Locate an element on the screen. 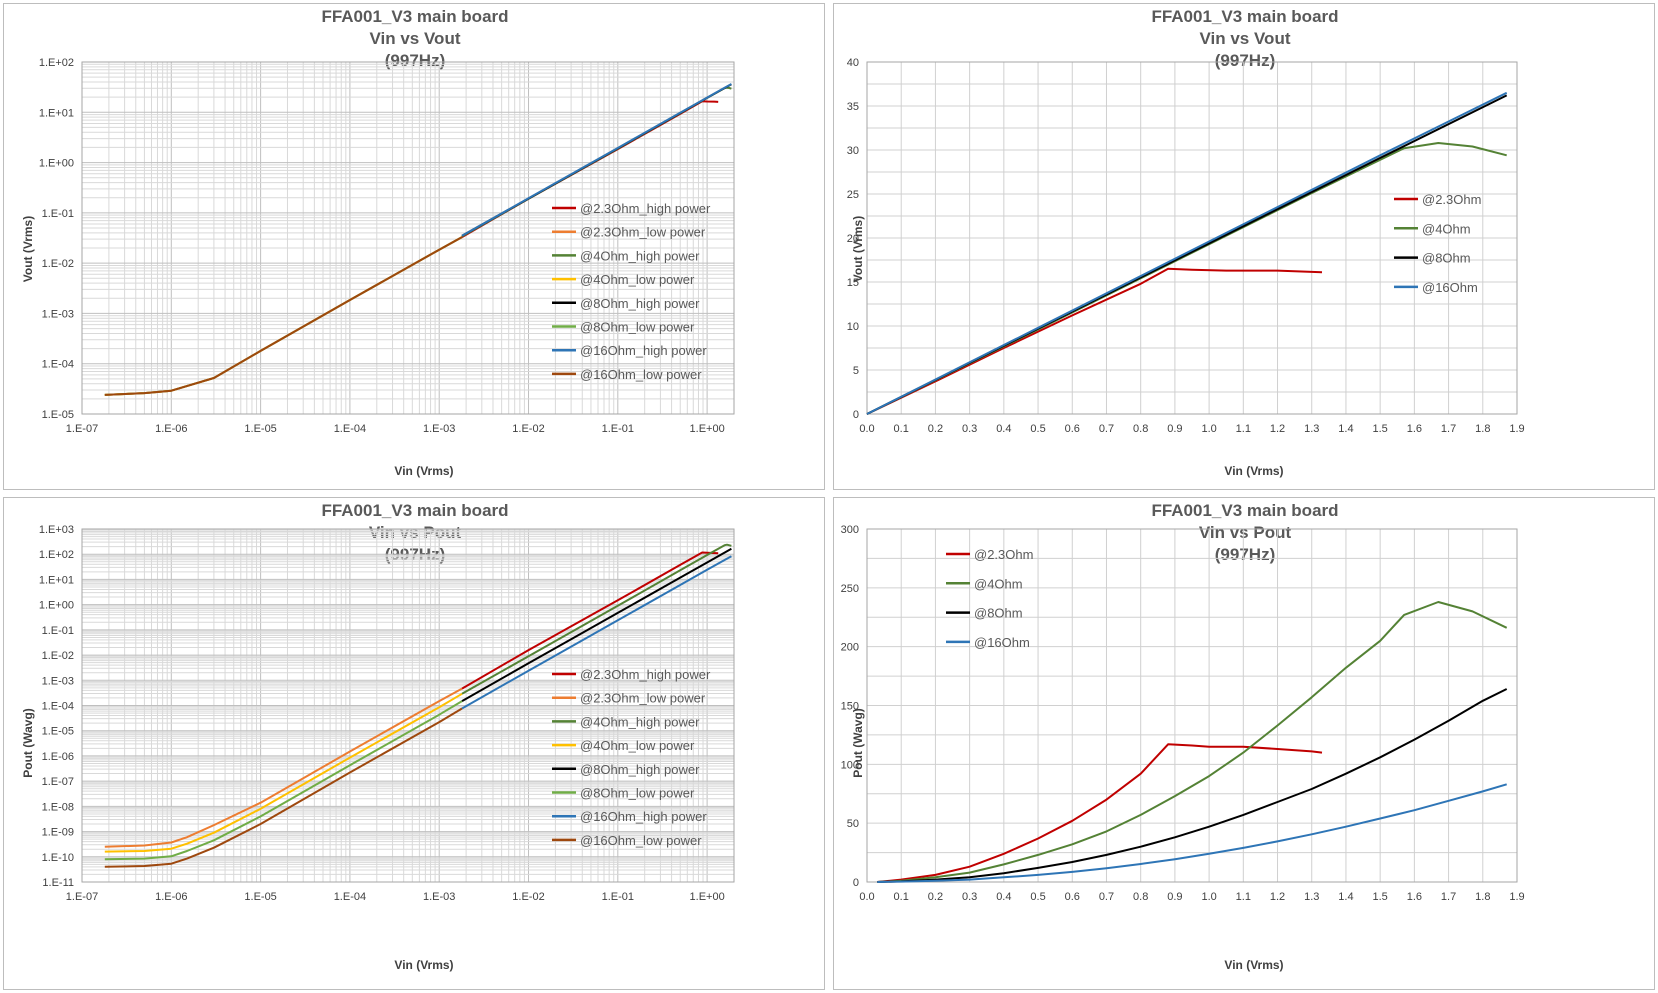 This screenshot has width=1658, height=993. y-tick-label: 1.E-06 is located at coordinates (58, 757).